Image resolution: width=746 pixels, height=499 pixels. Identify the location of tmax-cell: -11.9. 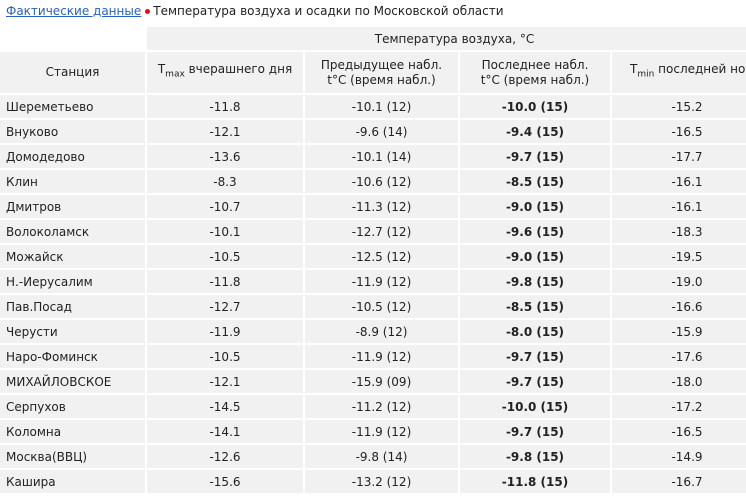
(225, 331).